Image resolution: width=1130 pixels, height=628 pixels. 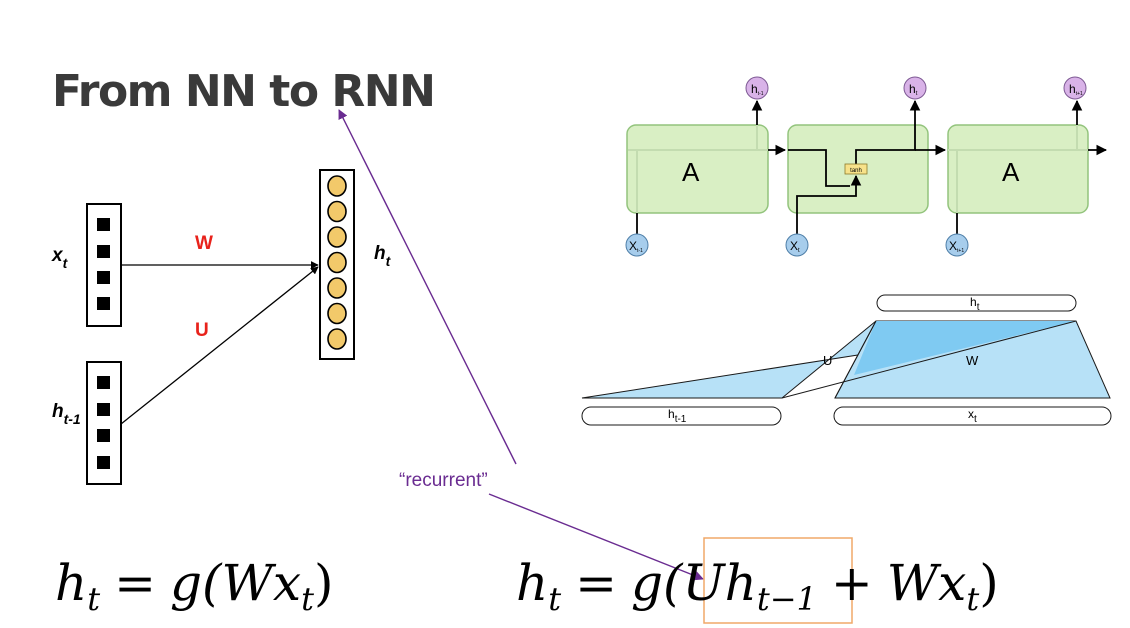 I want to click on arrow-to-title, so click(x=427, y=287).